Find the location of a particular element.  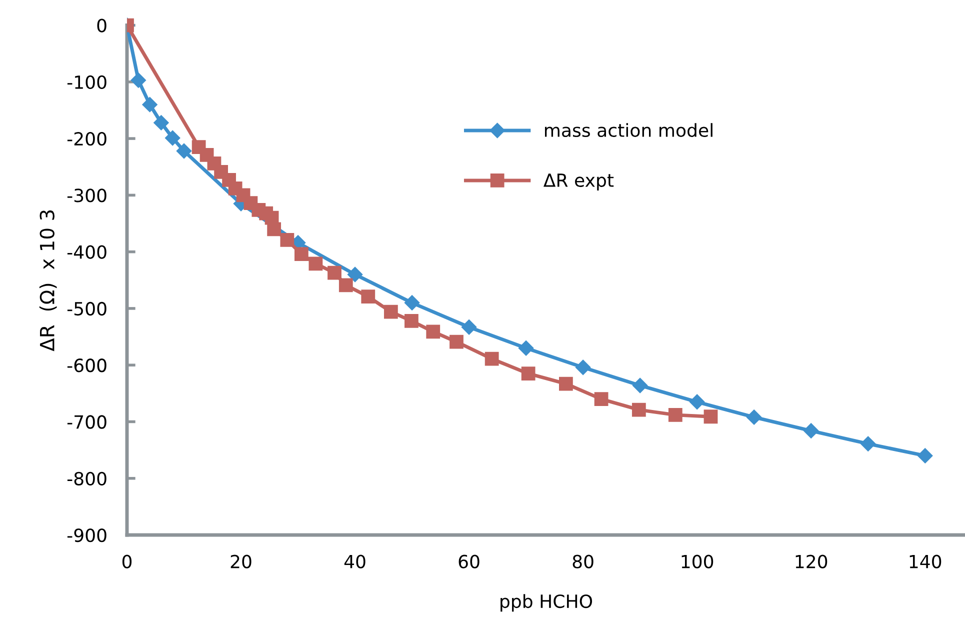

x-tick-label: 0 is located at coordinates (127, 561).